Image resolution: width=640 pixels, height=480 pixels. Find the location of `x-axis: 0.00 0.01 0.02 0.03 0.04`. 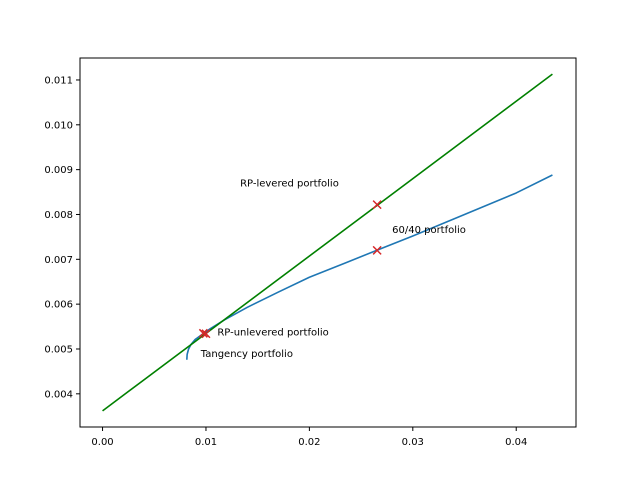

x-axis: 0.00 0.01 0.02 0.03 0.04 is located at coordinates (309, 437).